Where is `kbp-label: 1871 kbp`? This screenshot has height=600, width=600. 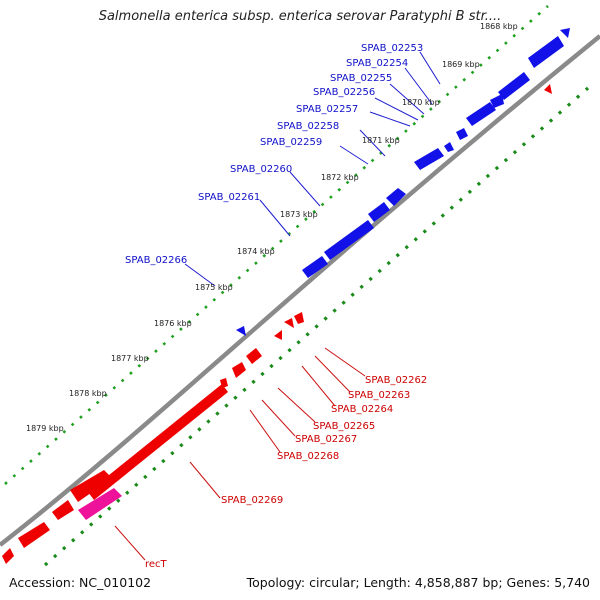
kbp-label: 1871 kbp is located at coordinates (381, 140).